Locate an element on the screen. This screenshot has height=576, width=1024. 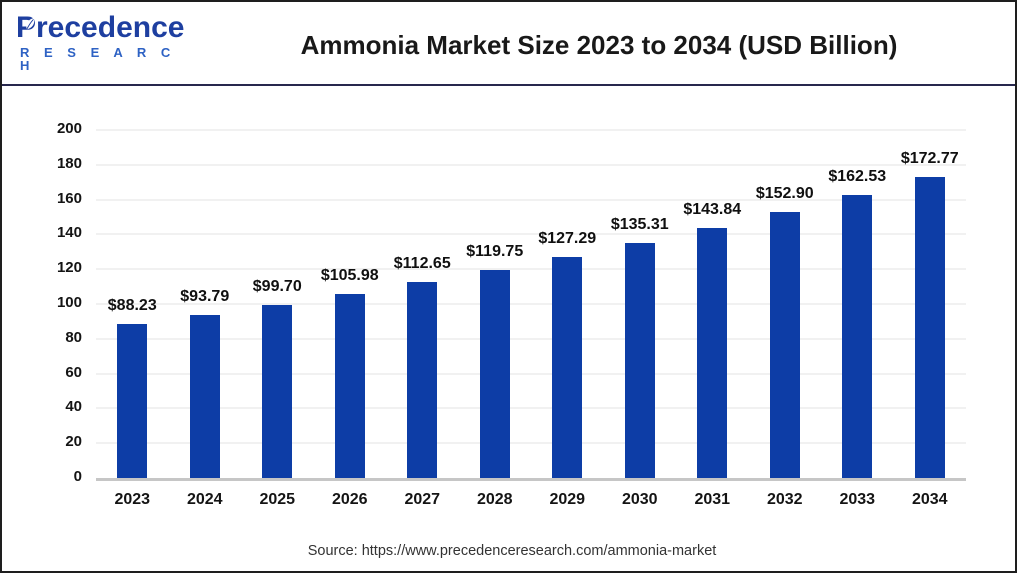
bar-value-label: $172.77 is located at coordinates (929, 159).